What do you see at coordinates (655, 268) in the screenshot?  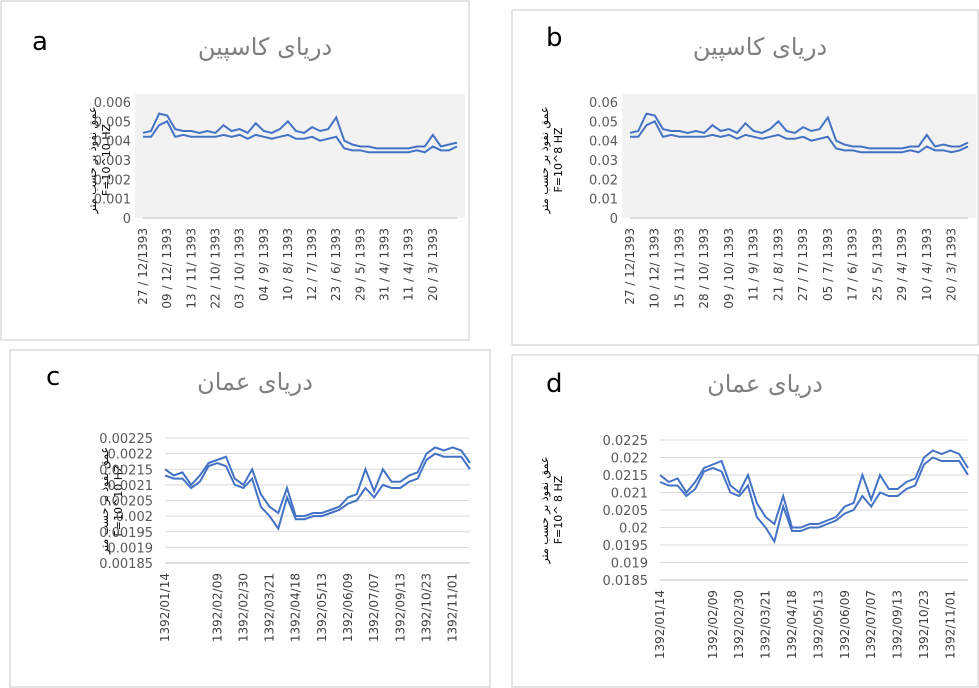 I see `x-tick-label: 10 / 12/ 1393` at bounding box center [655, 268].